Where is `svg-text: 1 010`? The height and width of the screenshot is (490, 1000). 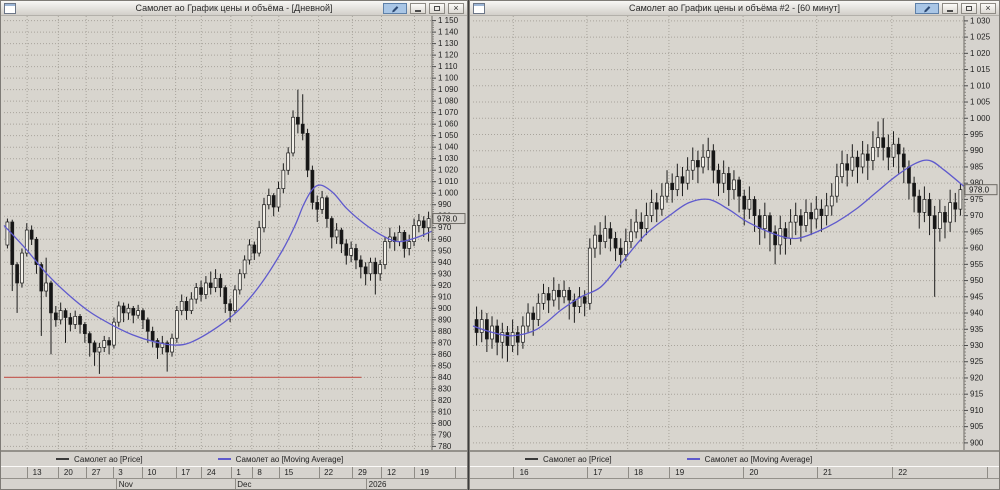 svg-text: 1 010 is located at coordinates (980, 85).